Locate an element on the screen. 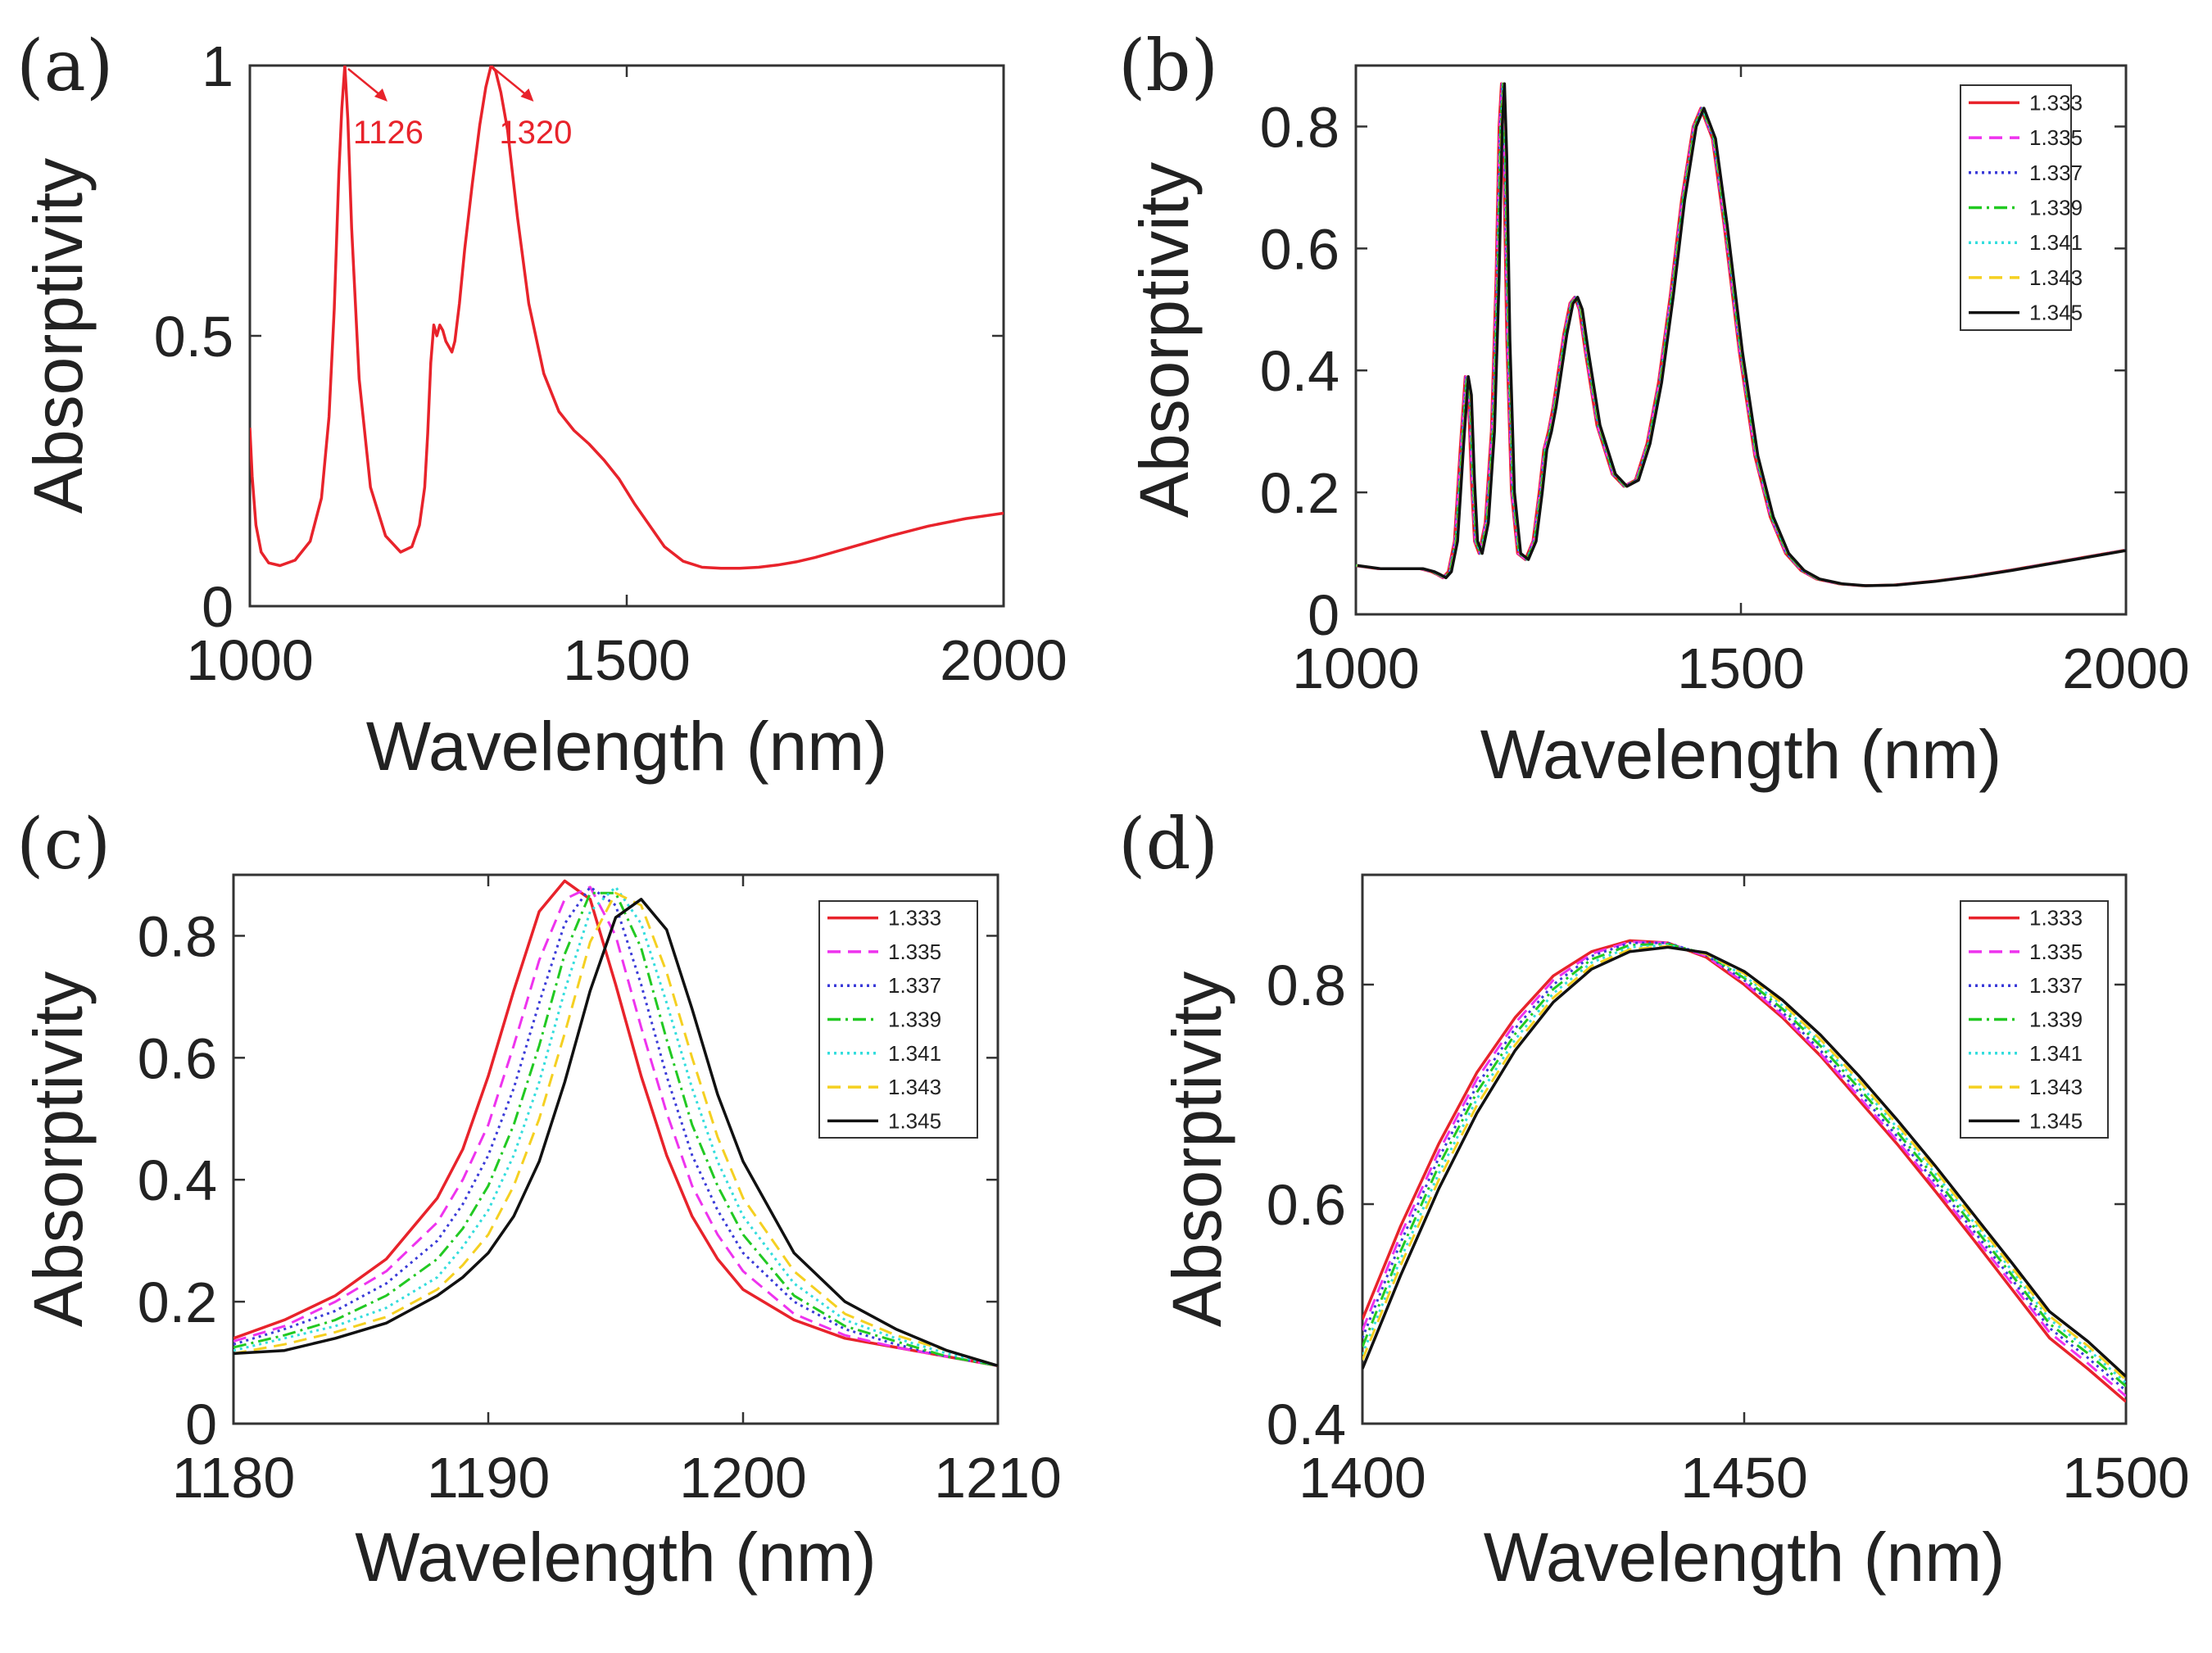 The height and width of the screenshot is (1653, 2212). legend-box is located at coordinates (2034, 1019).